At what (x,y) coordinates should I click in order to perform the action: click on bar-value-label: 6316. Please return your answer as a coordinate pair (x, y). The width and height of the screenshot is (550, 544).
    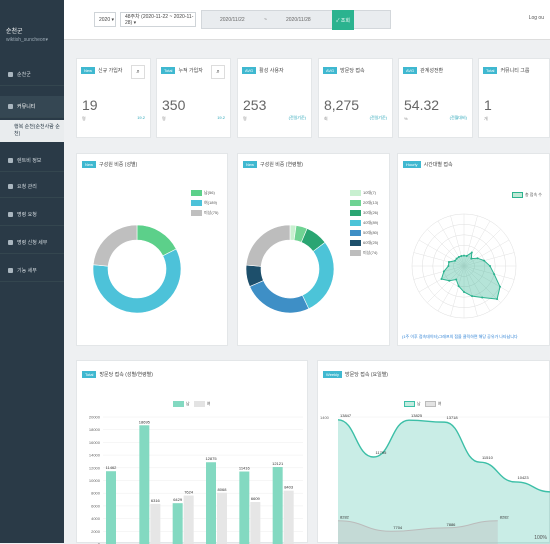
    Looking at the image, I should click on (156, 500).